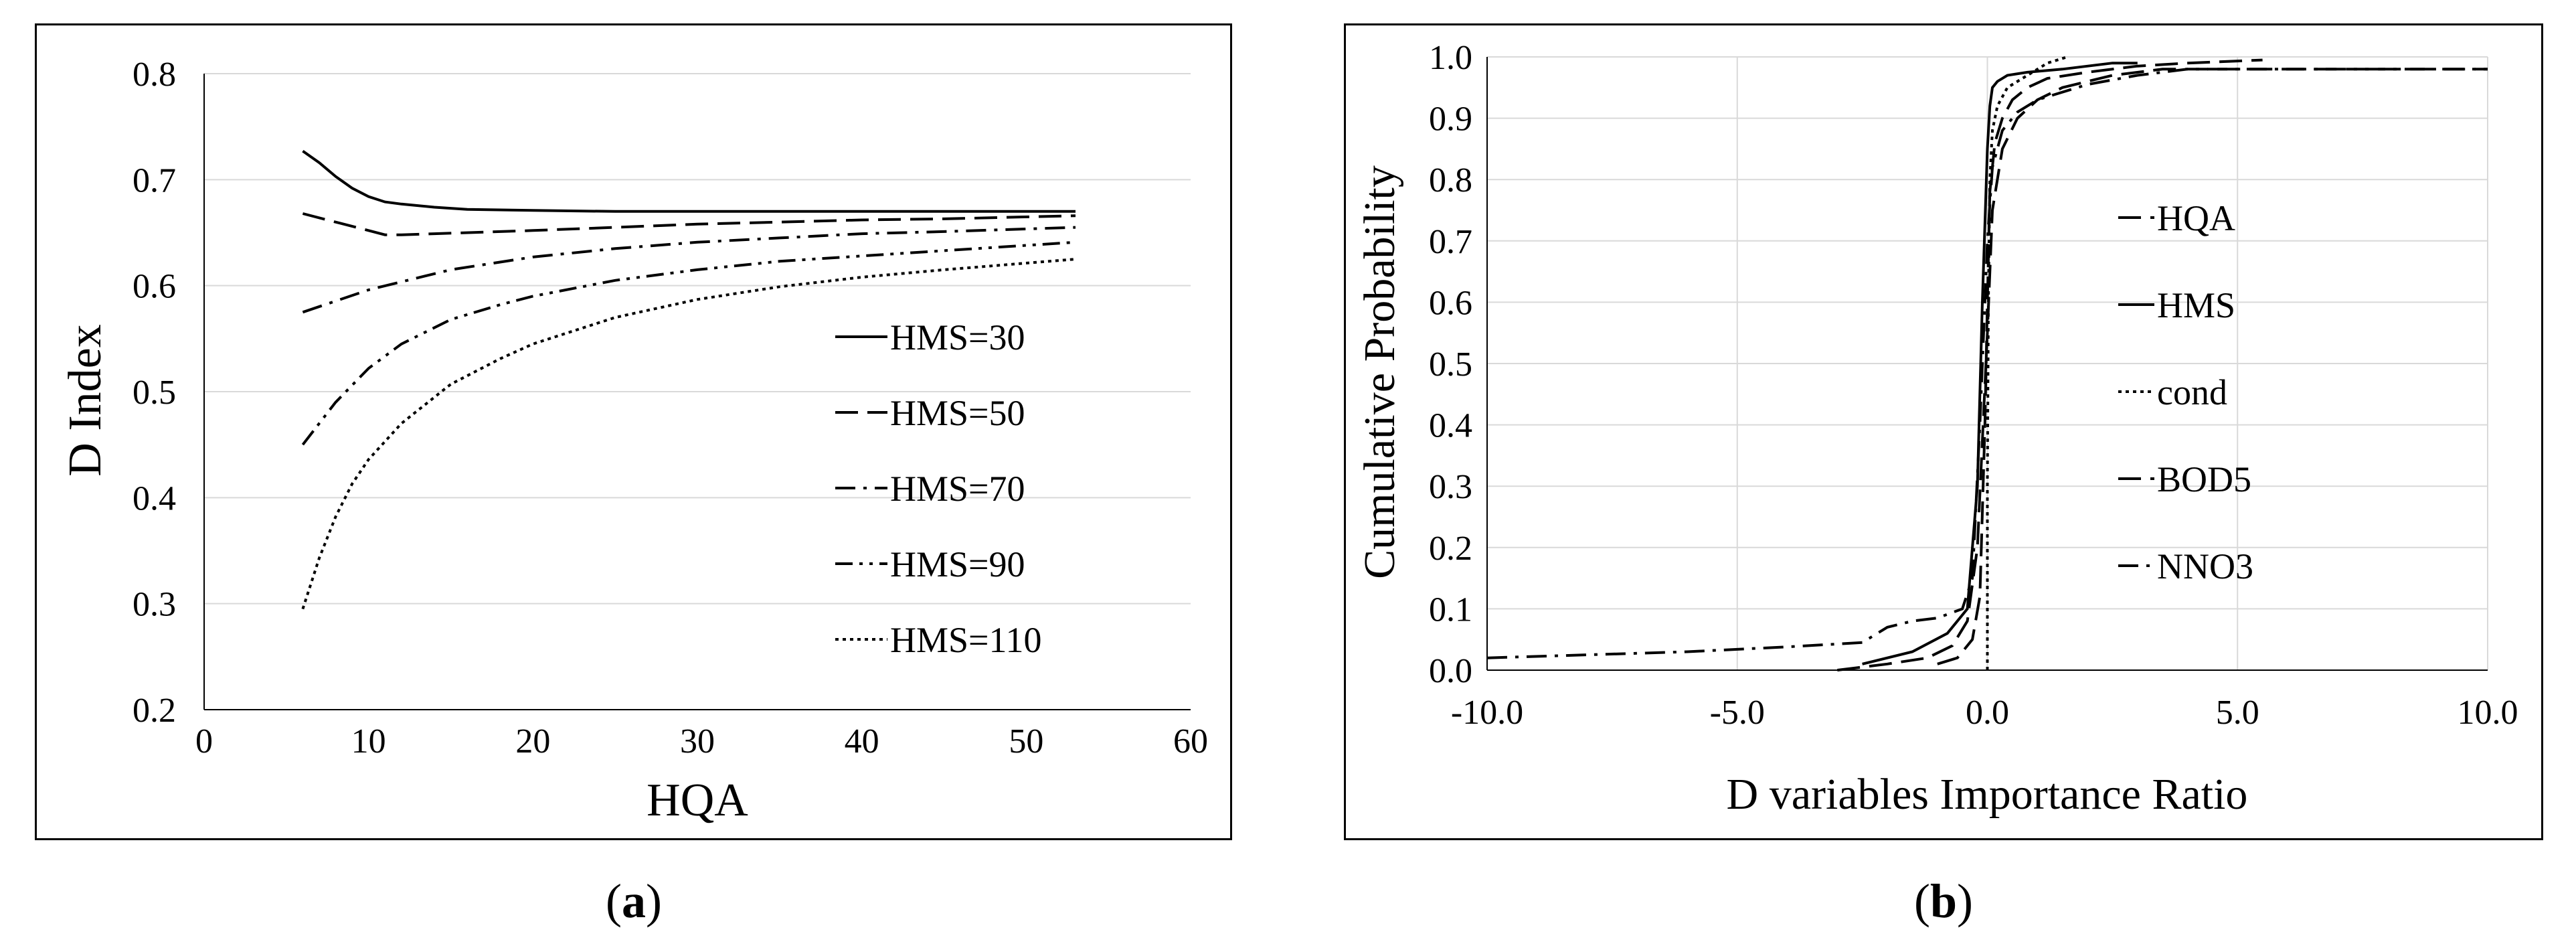 Image resolution: width=2576 pixels, height=950 pixels. I want to click on y-tick-label: 1.0, so click(1450, 58).